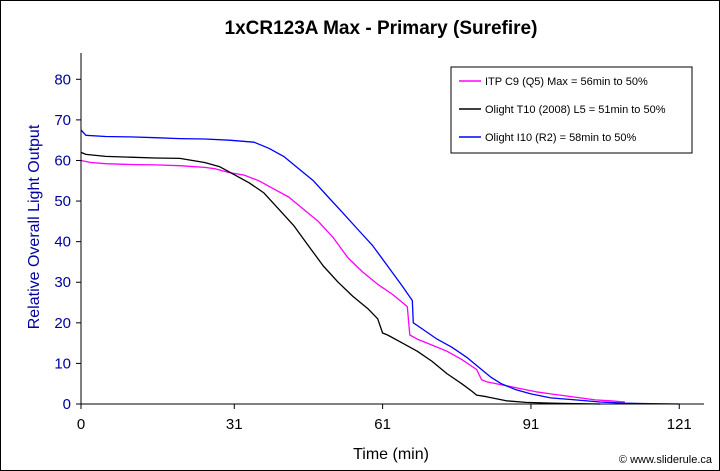  What do you see at coordinates (34, 226) in the screenshot?
I see `y-axis-title: Relative Overall Light Output` at bounding box center [34, 226].